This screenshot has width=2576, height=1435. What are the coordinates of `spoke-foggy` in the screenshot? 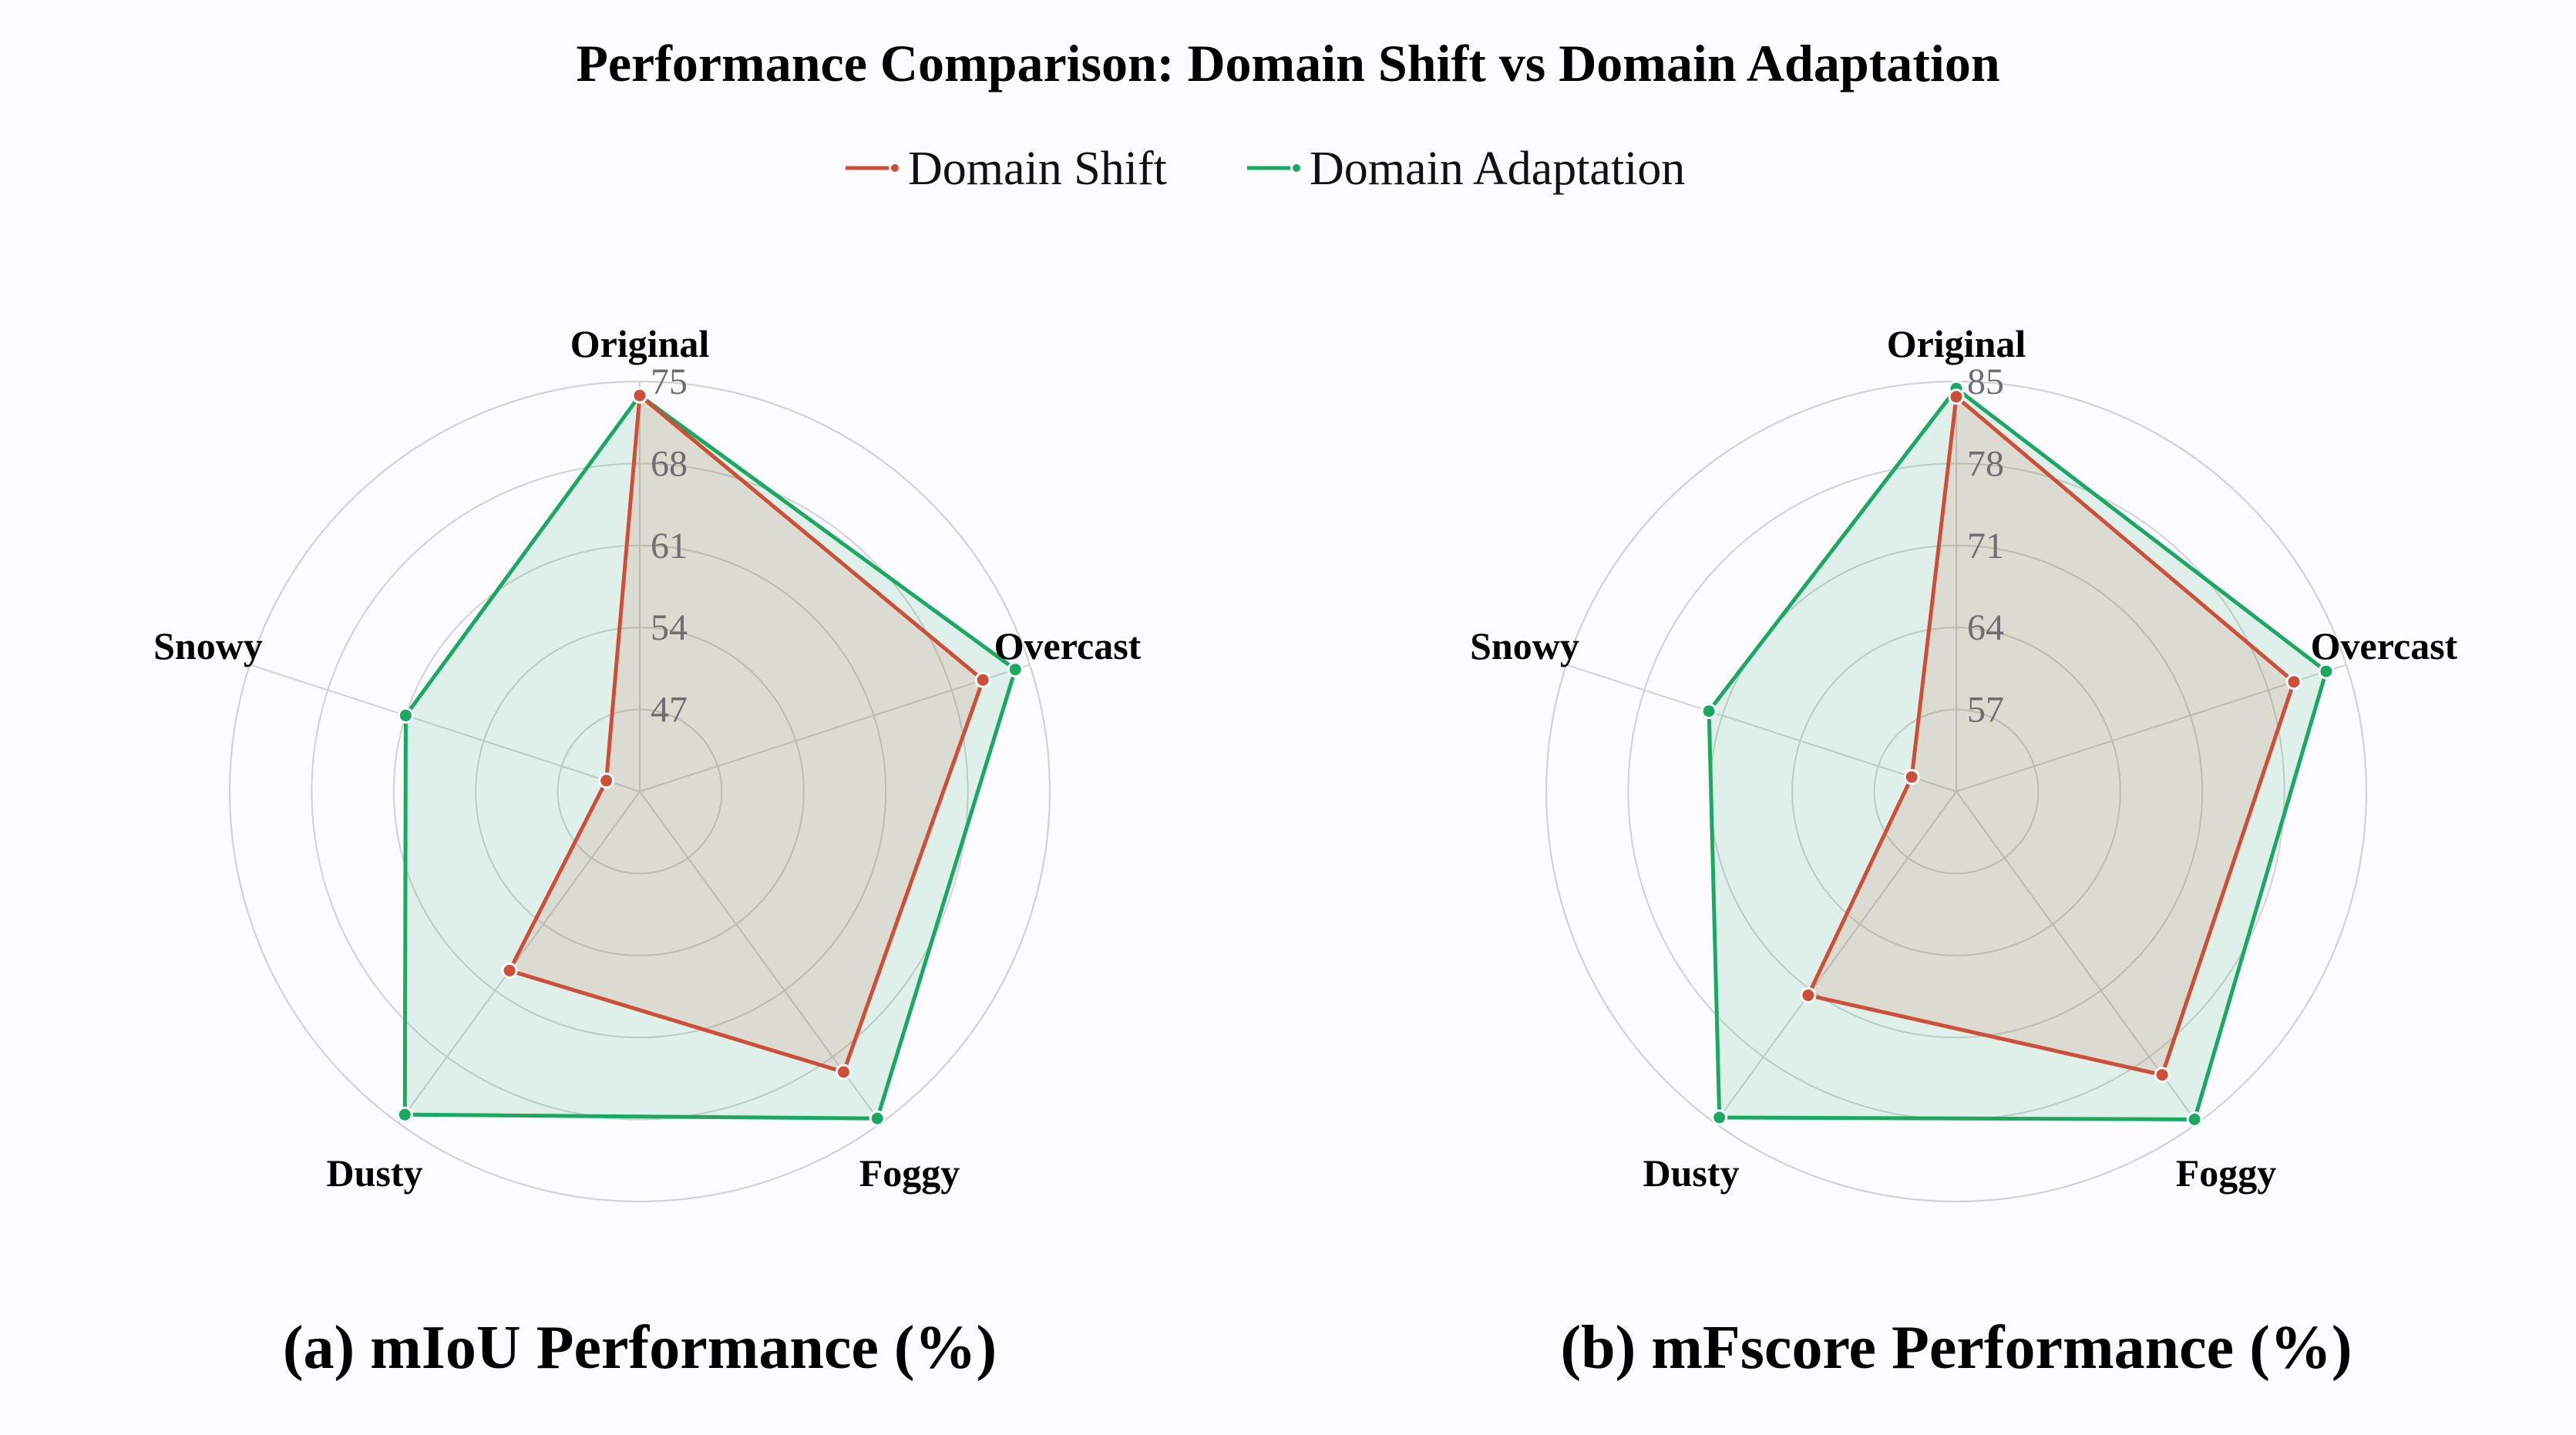 It's located at (2077, 957).